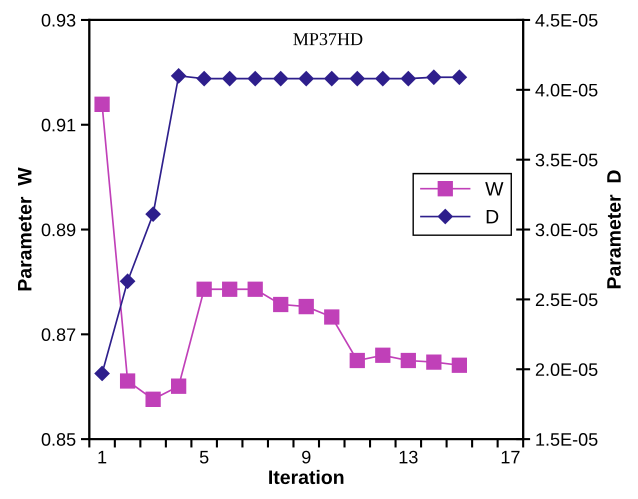  What do you see at coordinates (492, 217) in the screenshot?
I see `legend-label: D` at bounding box center [492, 217].